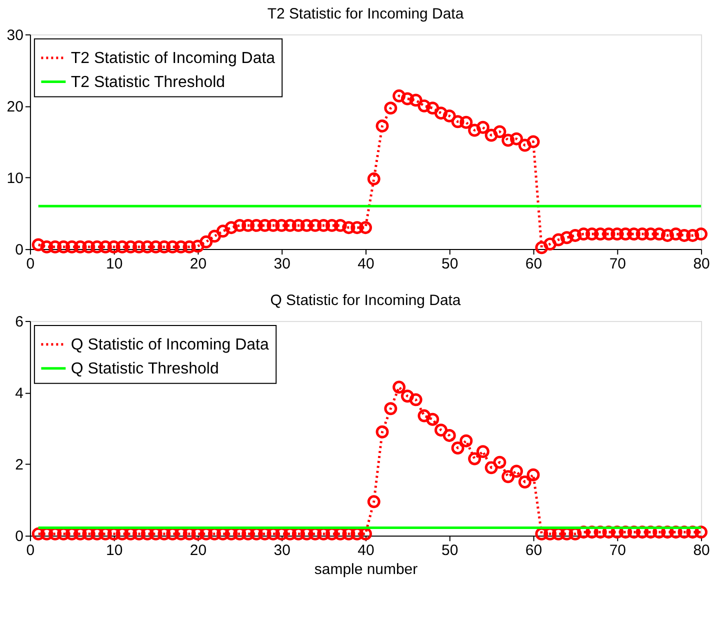 The image size is (724, 619). I want to click on y-tick-label: 10, so click(15, 178).